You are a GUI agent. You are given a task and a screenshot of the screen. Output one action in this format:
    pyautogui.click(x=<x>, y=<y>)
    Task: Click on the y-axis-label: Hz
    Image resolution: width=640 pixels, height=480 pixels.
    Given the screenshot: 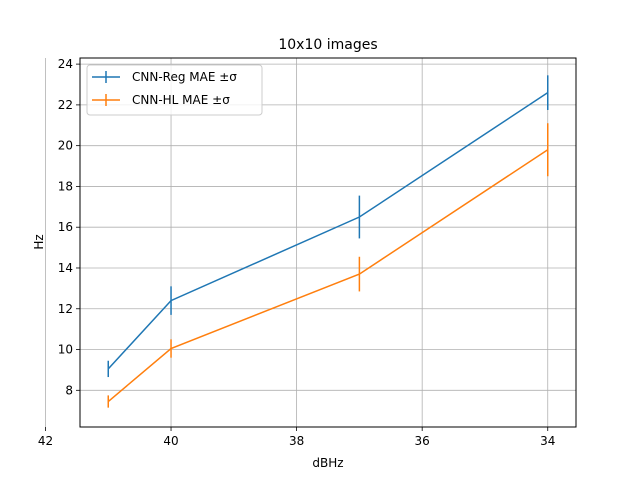 What is the action you would take?
    pyautogui.click(x=39, y=241)
    